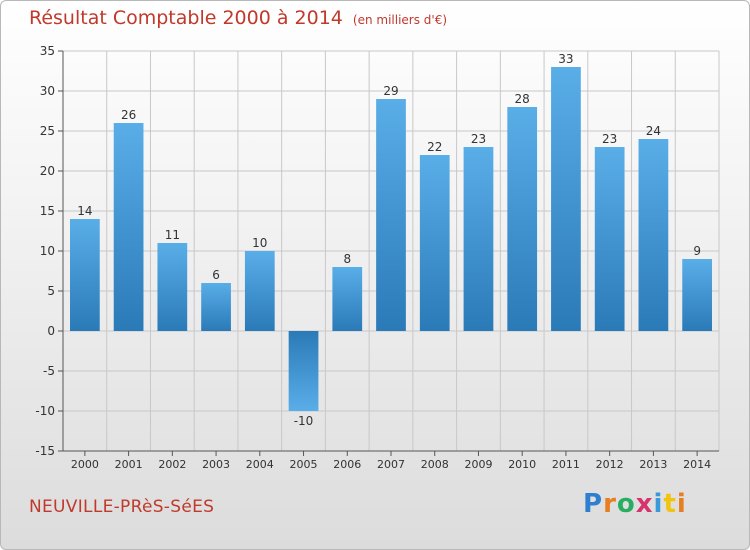  What do you see at coordinates (478, 464) in the screenshot?
I see `x-tick-label: 2009` at bounding box center [478, 464].